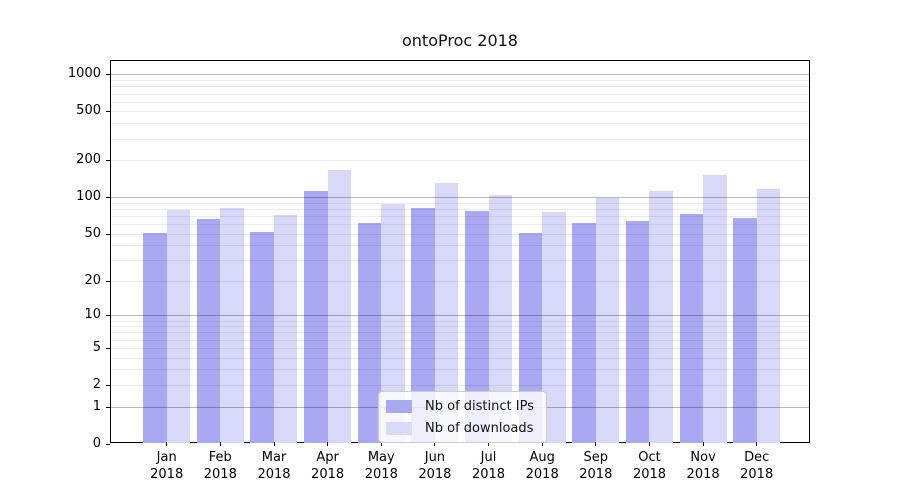  What do you see at coordinates (167, 466) in the screenshot?
I see `x-axis-tick-label: Jan 2018` at bounding box center [167, 466].